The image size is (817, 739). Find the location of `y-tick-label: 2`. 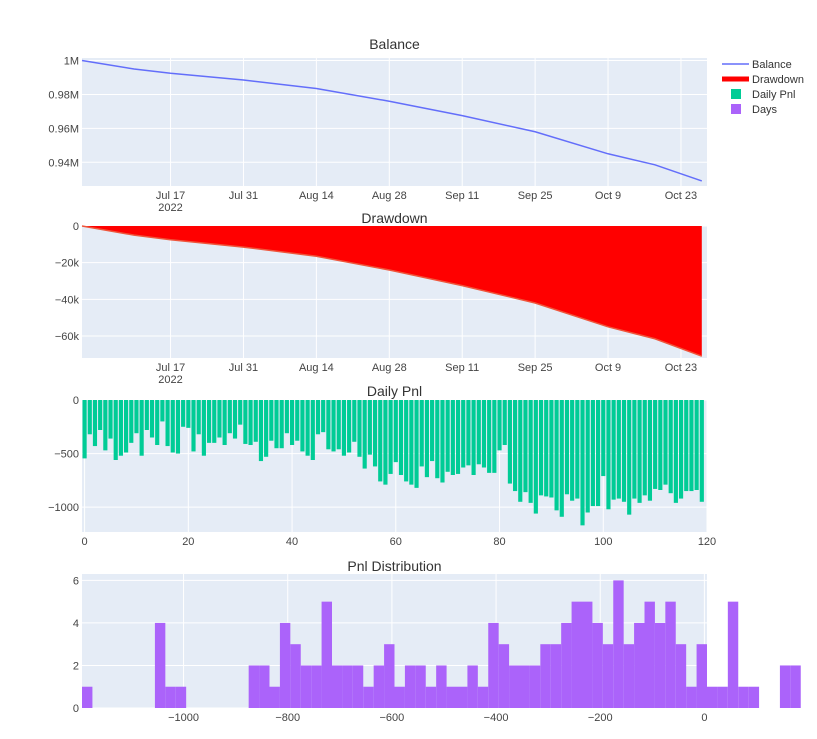

y-tick-label: 2 is located at coordinates (76, 666).